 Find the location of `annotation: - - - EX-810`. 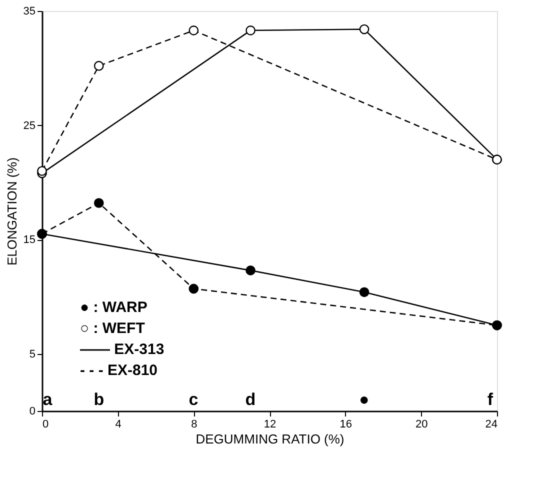

annotation: - - - EX-810 is located at coordinates (119, 370).